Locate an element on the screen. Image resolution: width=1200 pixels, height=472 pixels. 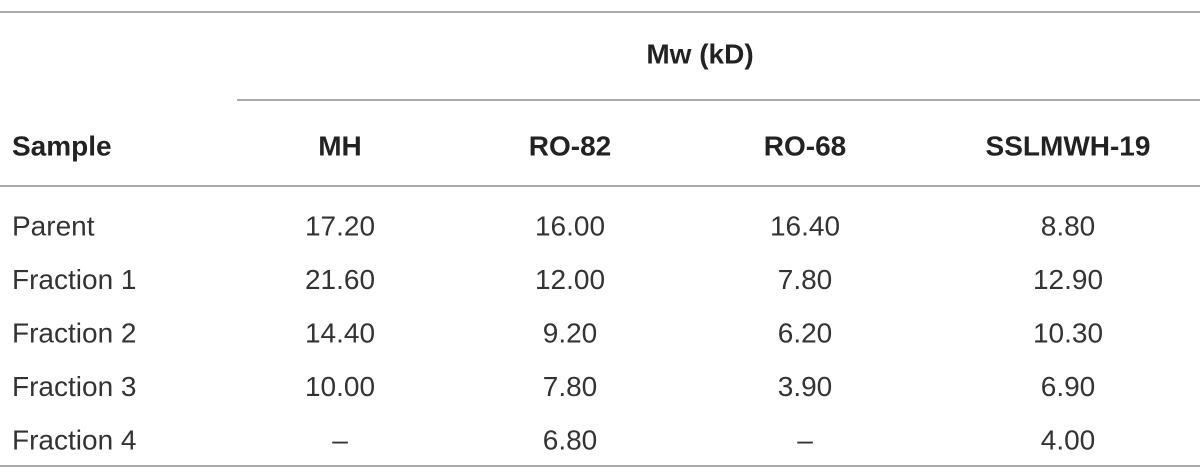
cell: 16.00 is located at coordinates (570, 225).